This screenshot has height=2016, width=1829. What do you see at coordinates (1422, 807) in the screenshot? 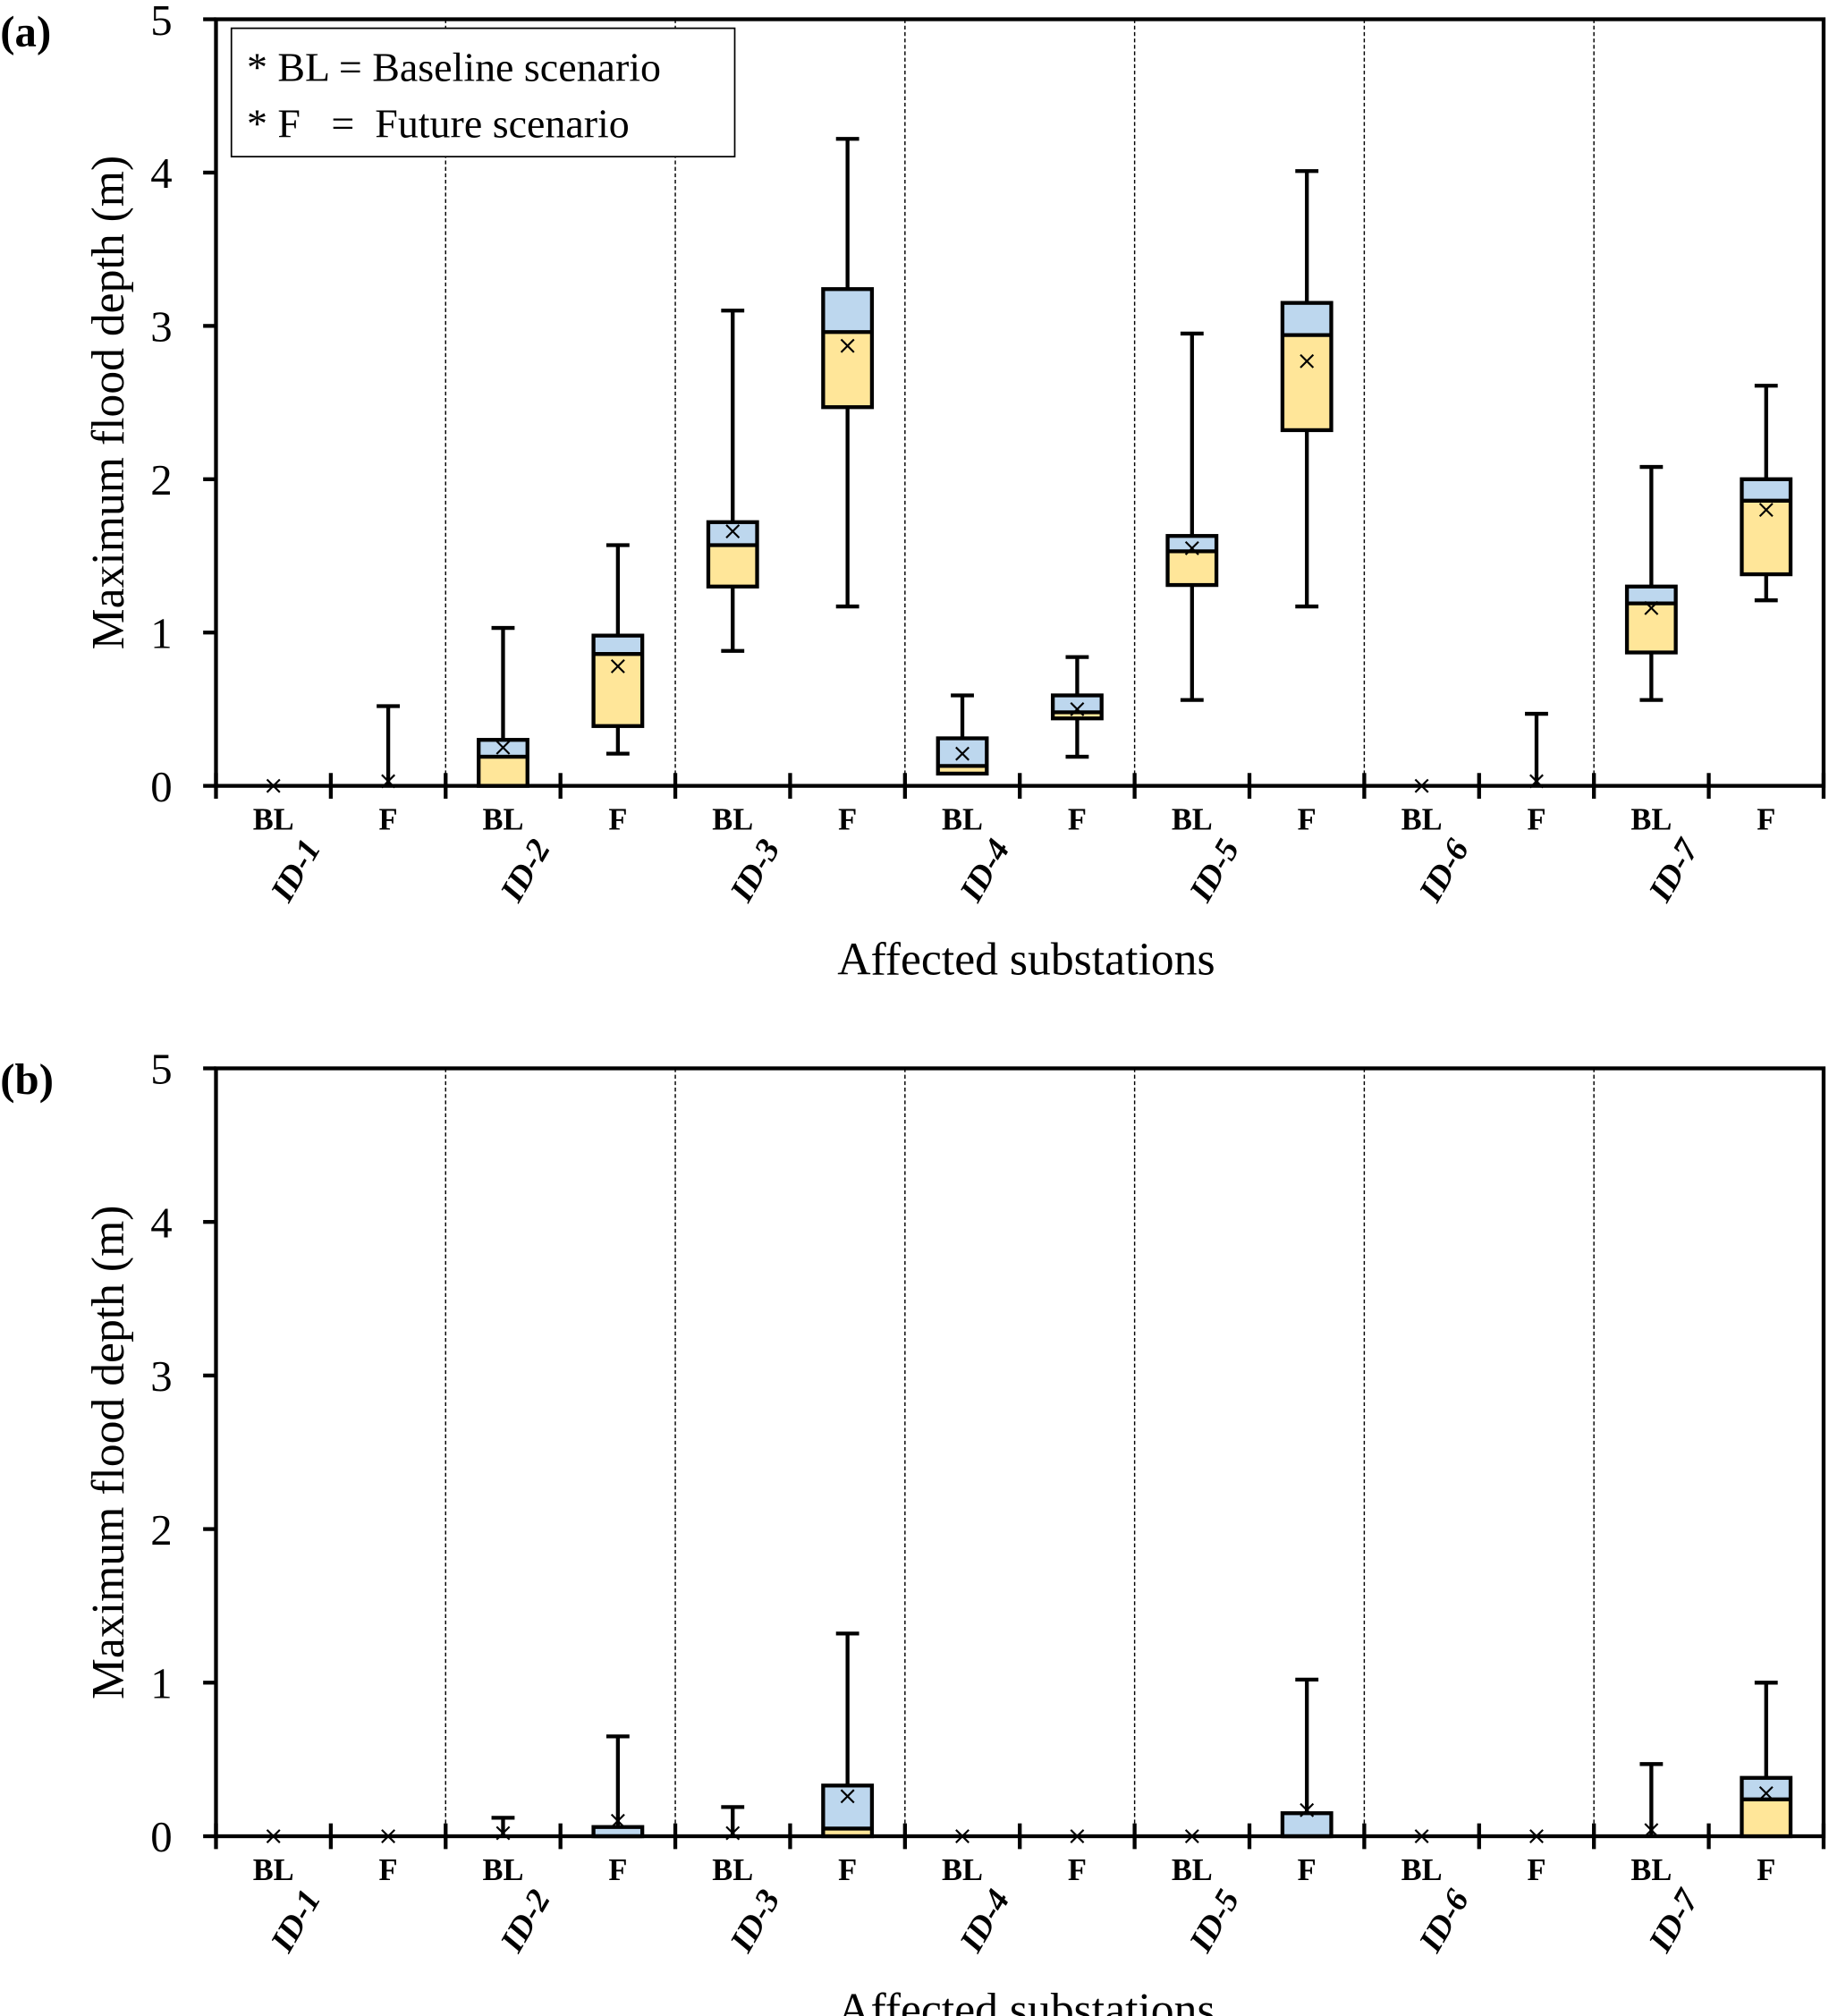
I see `box-ID-6-BL: BL` at bounding box center [1422, 807].